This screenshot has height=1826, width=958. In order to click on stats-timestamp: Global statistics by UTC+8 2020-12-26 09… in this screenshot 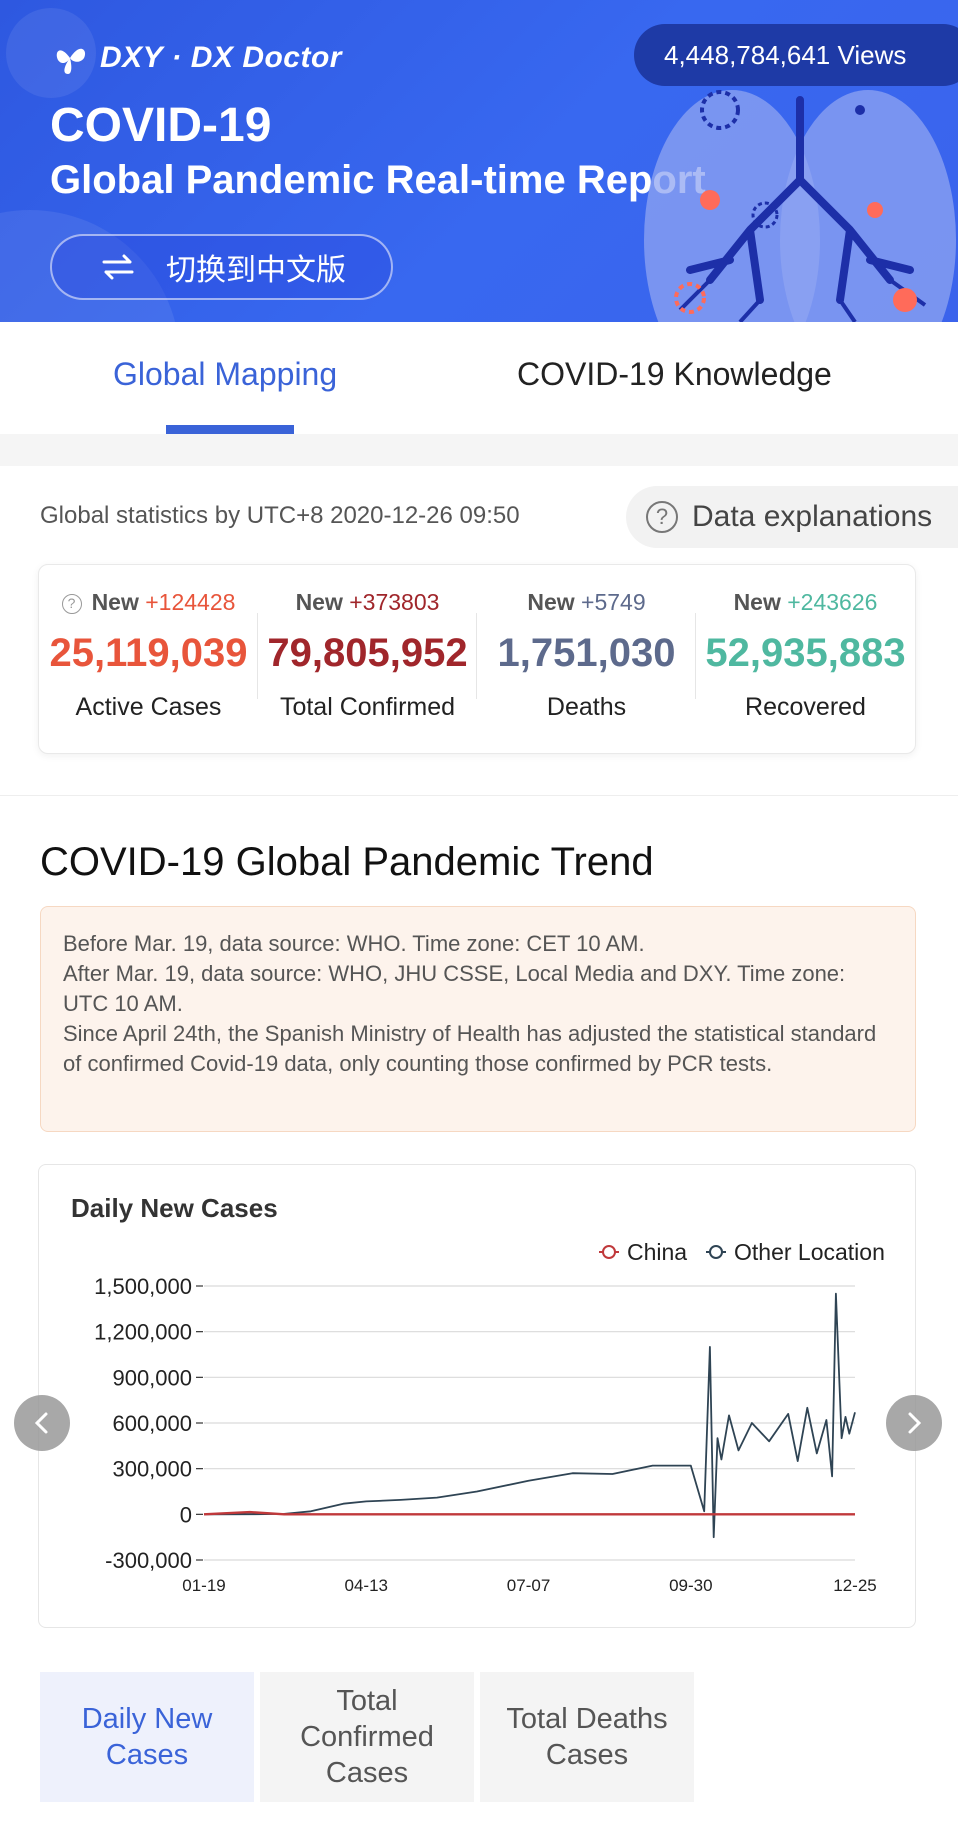, I will do `click(280, 515)`.